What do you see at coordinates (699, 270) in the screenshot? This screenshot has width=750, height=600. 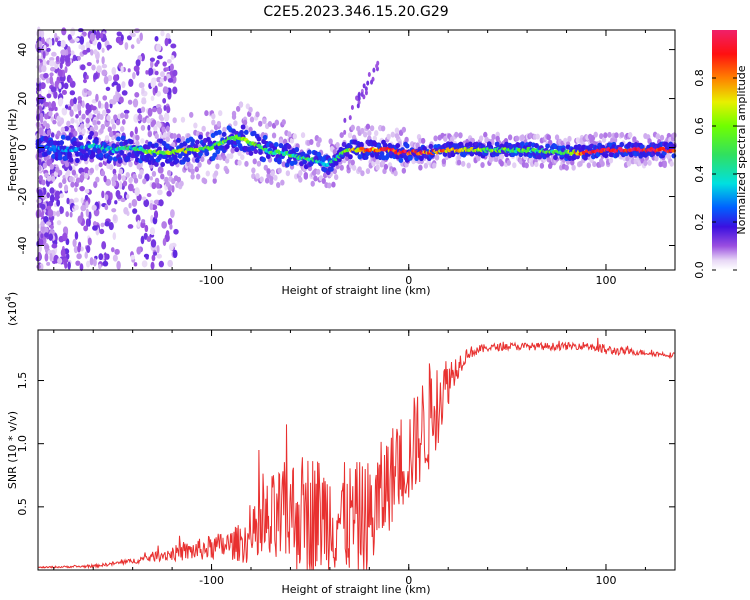 I see `colorbar-tick-label: 0.0` at bounding box center [699, 270].